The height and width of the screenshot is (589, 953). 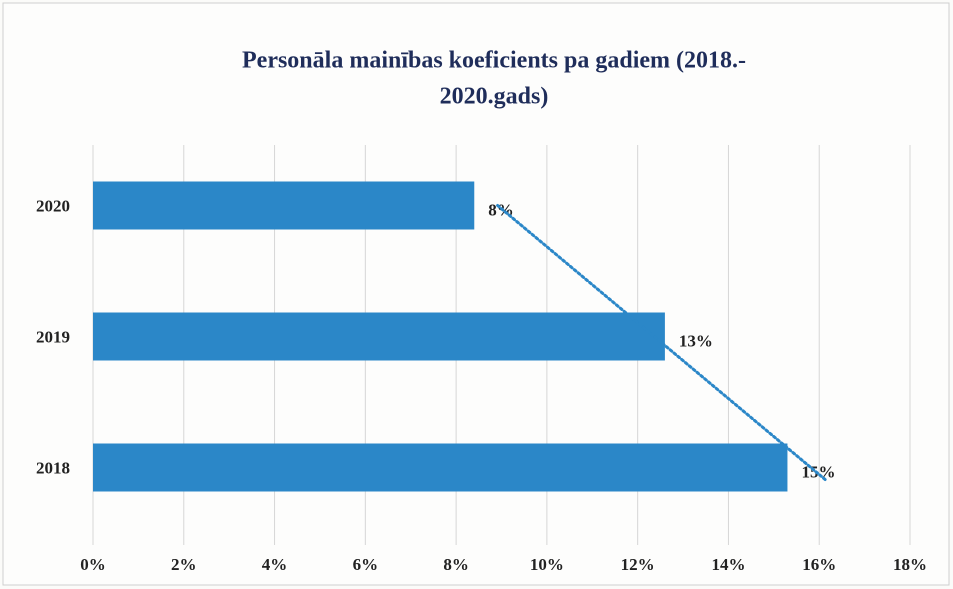 I want to click on x-tick-label: 12%, so click(x=638, y=564).